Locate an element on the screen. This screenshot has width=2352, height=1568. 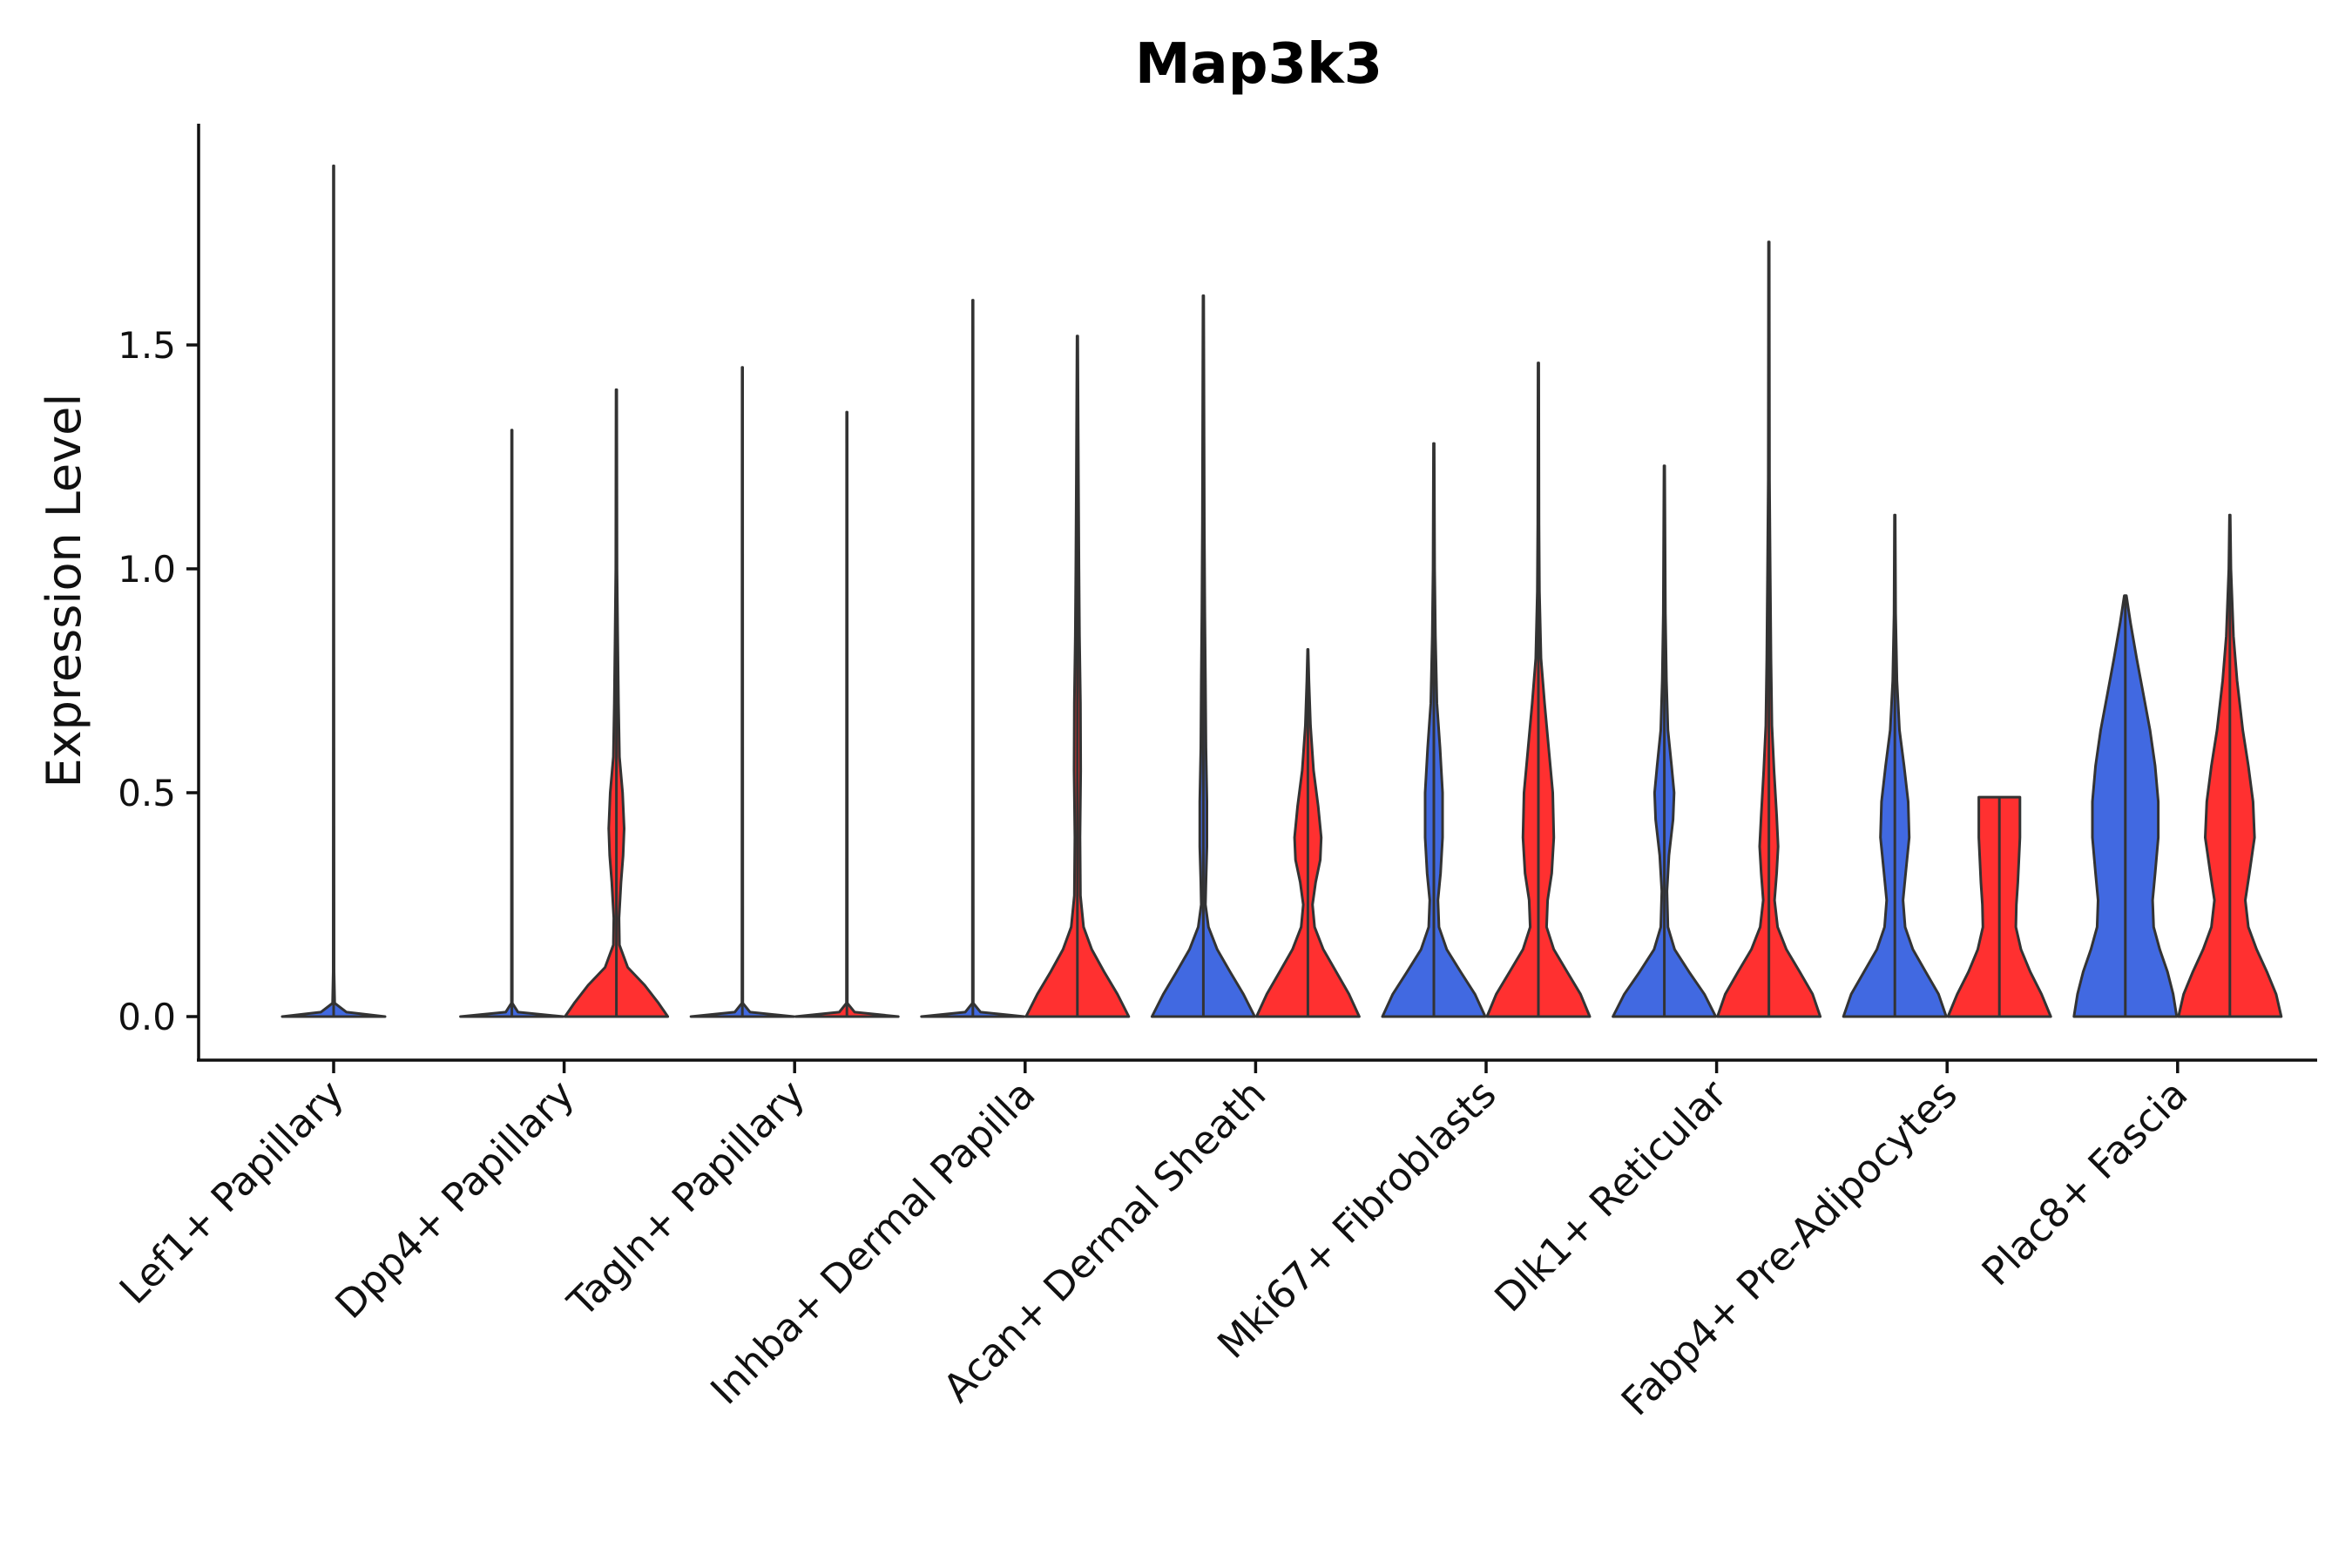
y-tick-label: 0.5 is located at coordinates (147, 793).